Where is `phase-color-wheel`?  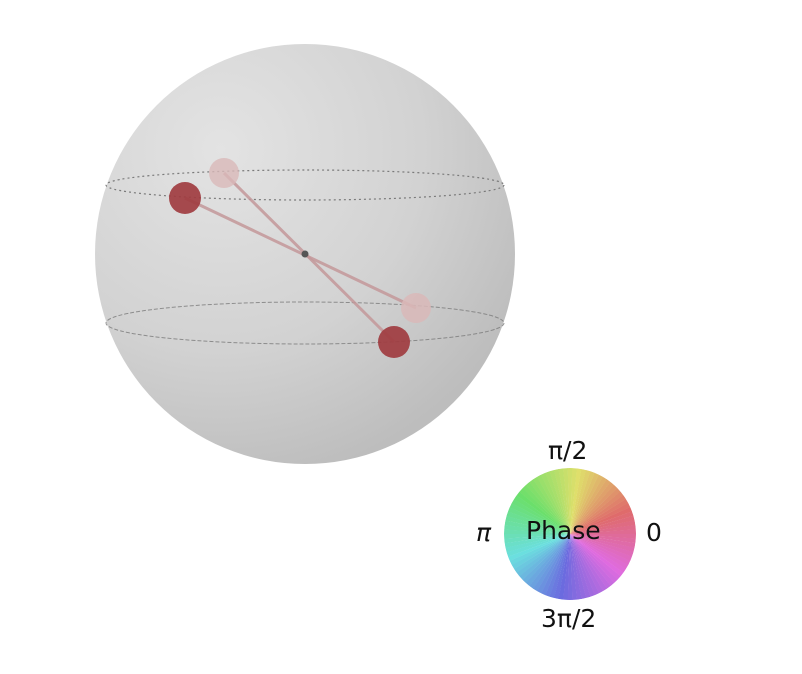
phase-color-wheel is located at coordinates (570, 534).